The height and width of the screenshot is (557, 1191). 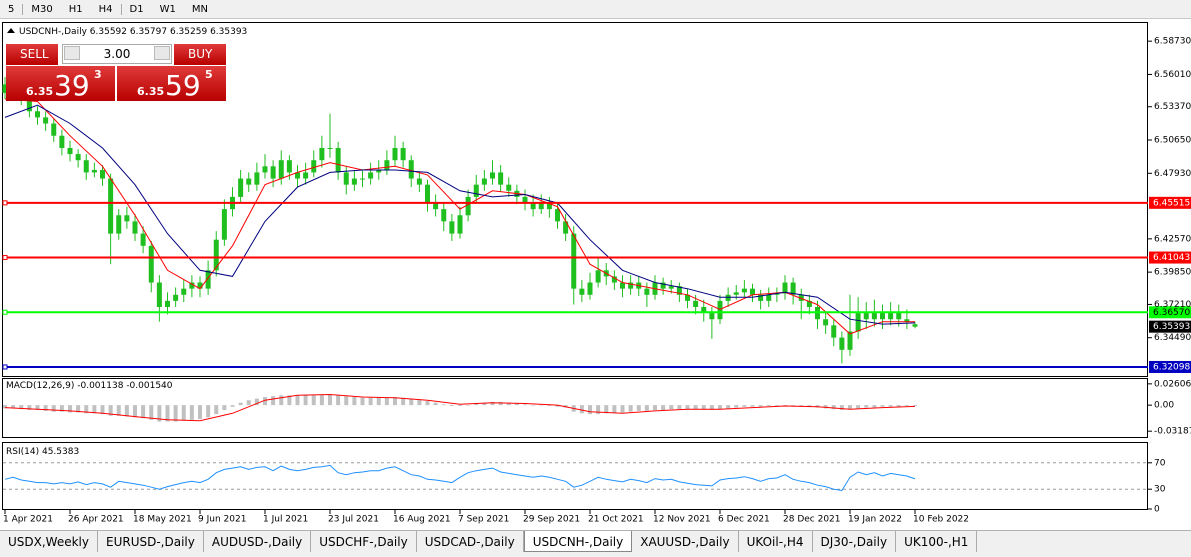 What do you see at coordinates (685, 541) in the screenshot?
I see `chart-tab: XAUUSD-,Daily` at bounding box center [685, 541].